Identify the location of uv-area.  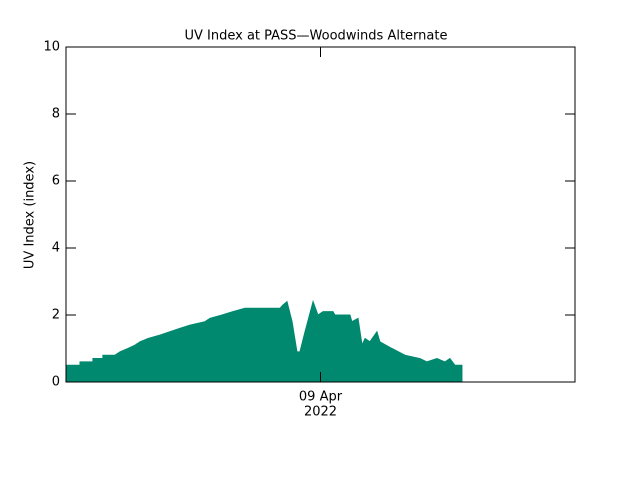
(264, 341).